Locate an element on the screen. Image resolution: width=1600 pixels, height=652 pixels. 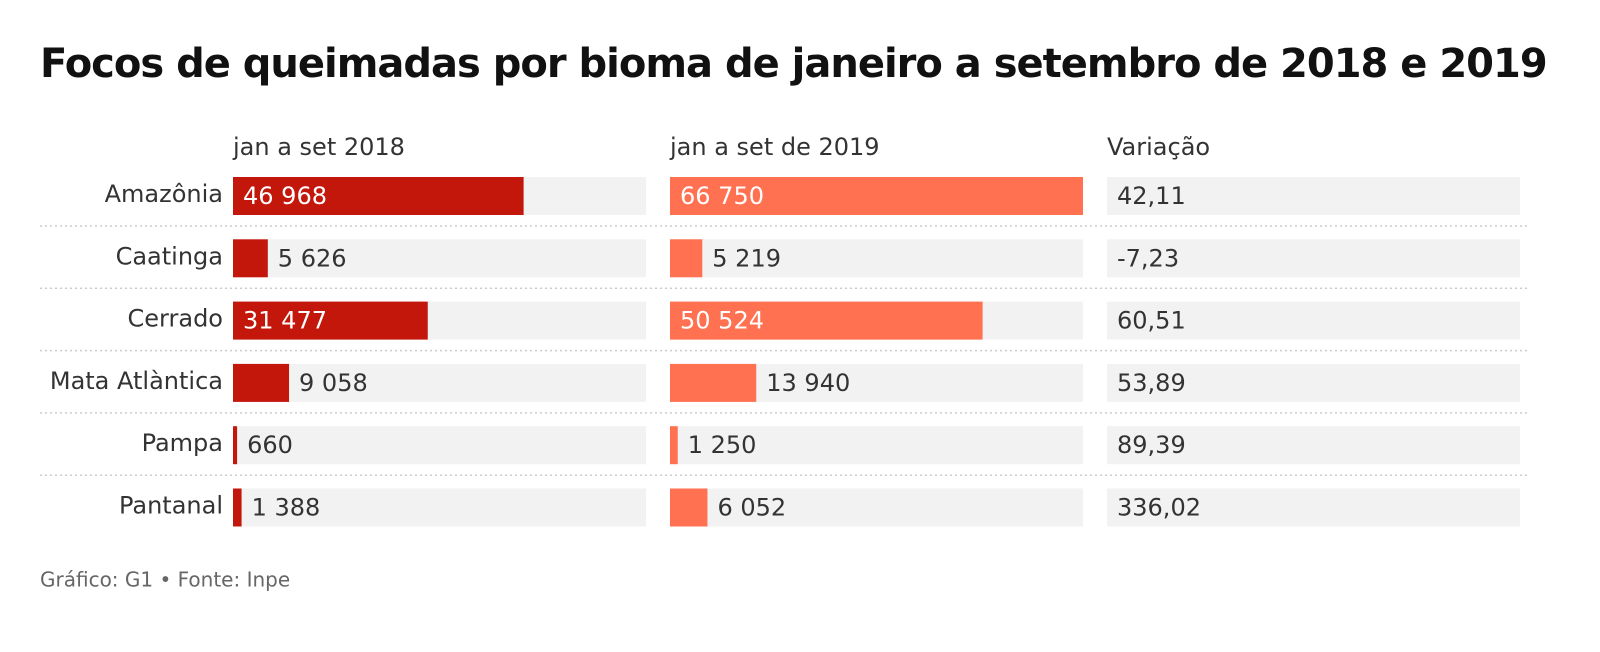
value-label: 53,89 is located at coordinates (1151, 383).